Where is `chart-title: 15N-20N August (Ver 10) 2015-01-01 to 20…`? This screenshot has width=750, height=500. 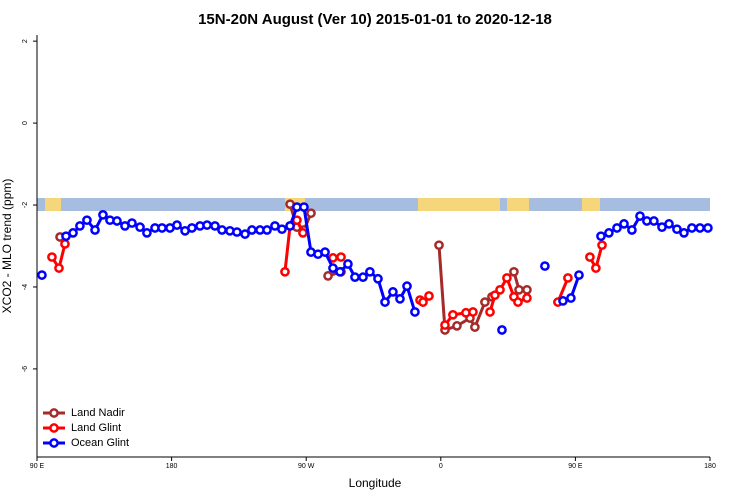 chart-title: 15N-20N August (Ver 10) 2015-01-01 to 20… is located at coordinates (375, 19).